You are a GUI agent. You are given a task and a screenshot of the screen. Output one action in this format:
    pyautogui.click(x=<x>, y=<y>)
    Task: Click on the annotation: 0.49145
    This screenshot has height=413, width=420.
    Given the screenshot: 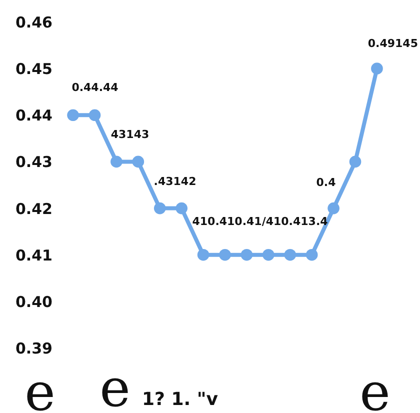 What is the action you would take?
    pyautogui.click(x=393, y=43)
    